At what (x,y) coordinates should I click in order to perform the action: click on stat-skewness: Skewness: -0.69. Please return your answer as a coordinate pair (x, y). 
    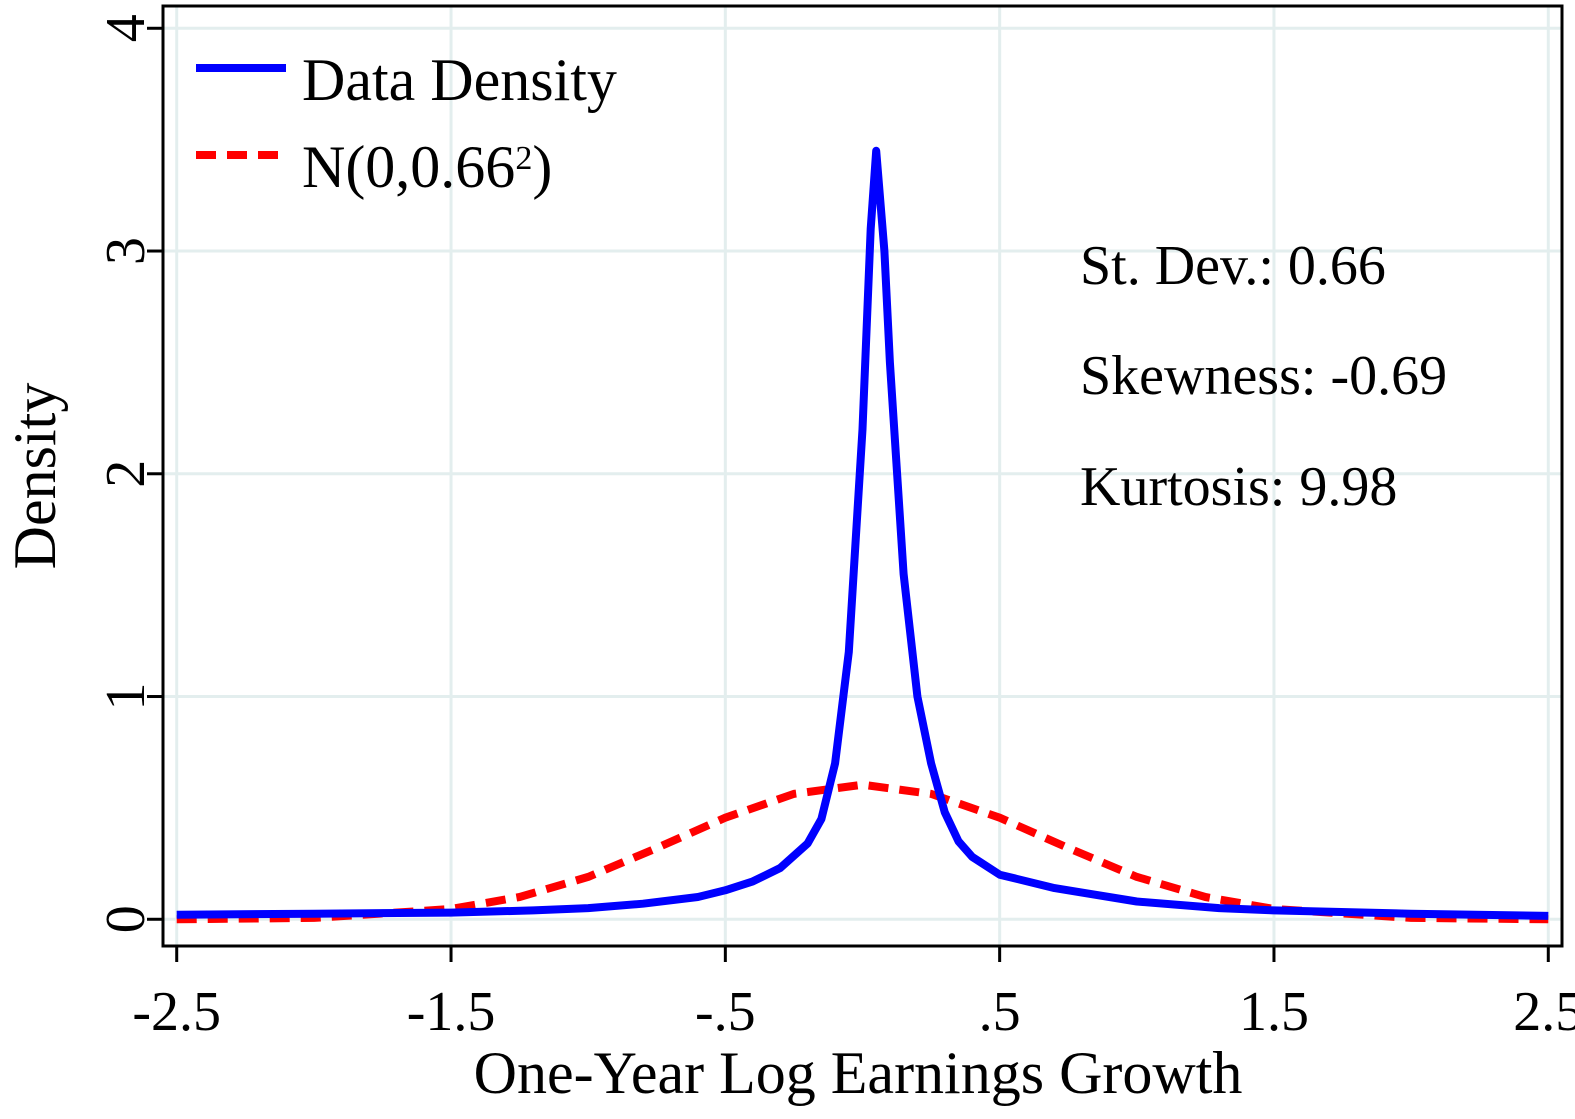
    Looking at the image, I should click on (1263, 376).